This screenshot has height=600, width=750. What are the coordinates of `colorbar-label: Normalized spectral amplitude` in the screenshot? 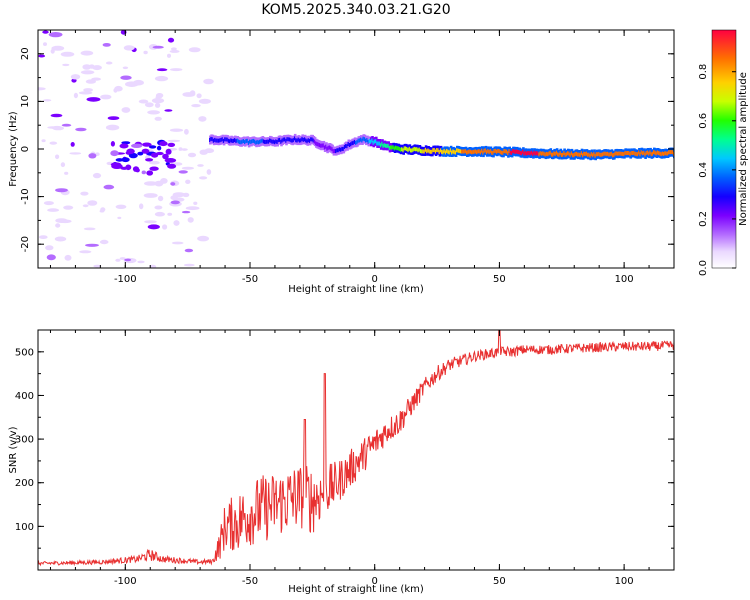 It's located at (743, 149).